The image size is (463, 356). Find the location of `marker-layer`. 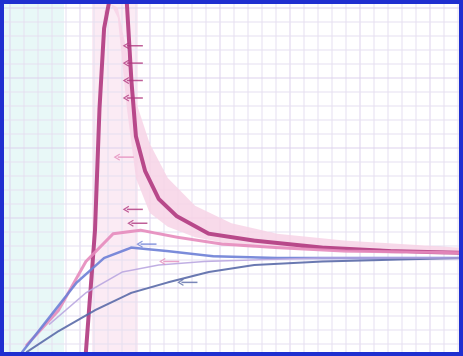

marker-layer is located at coordinates (155, 164).